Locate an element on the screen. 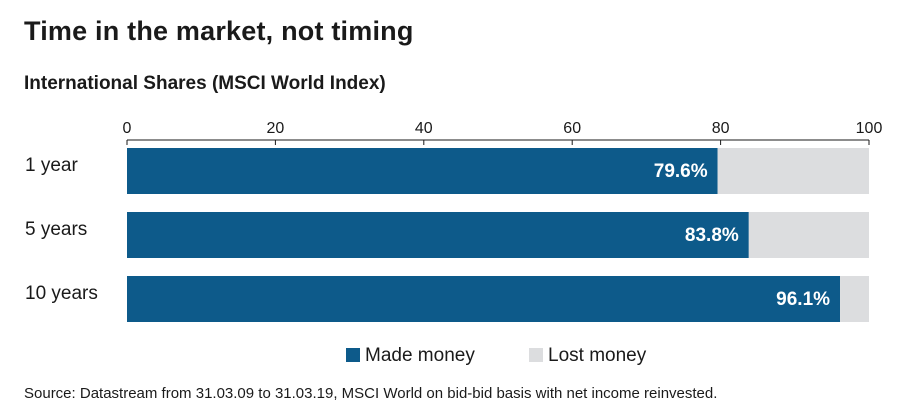 Image resolution: width=900 pixels, height=420 pixels. x-tick-label: 60 is located at coordinates (572, 128).